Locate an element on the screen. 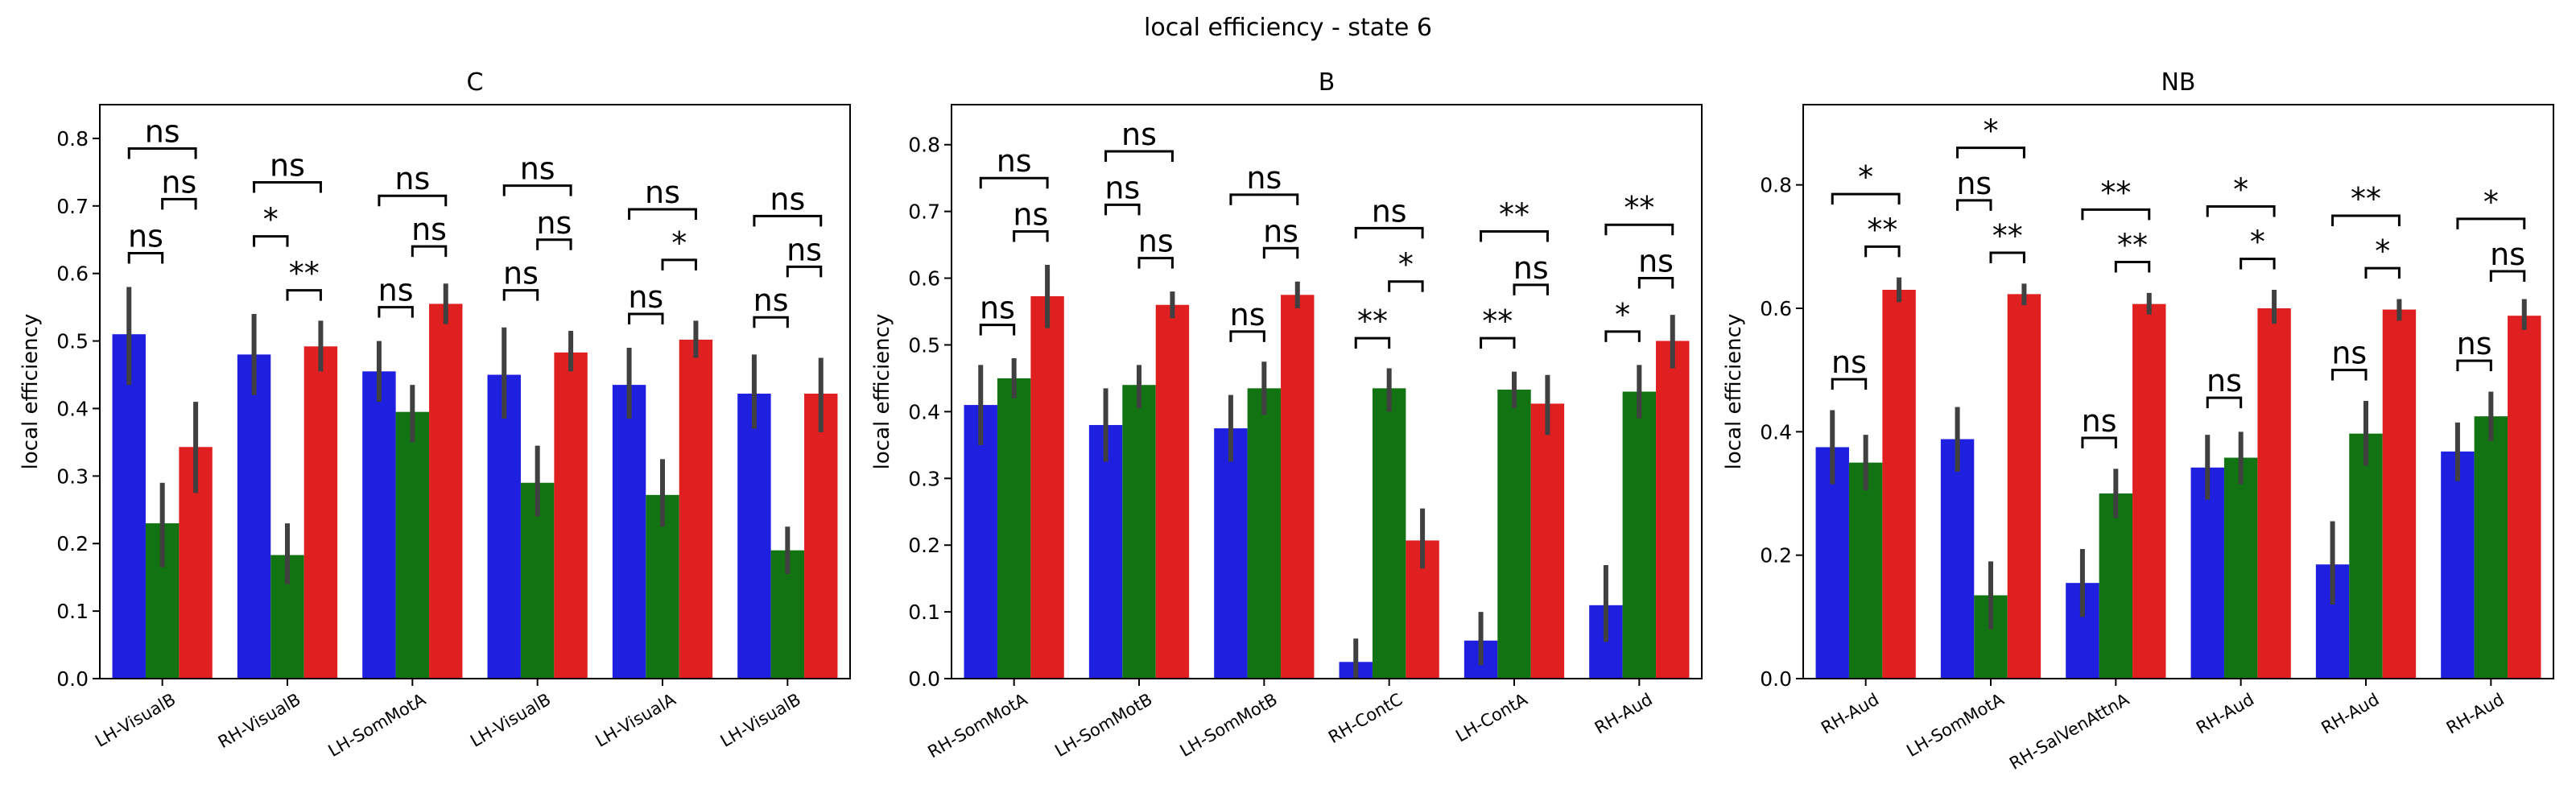  y-tick-label: 0.7 is located at coordinates (72, 206).